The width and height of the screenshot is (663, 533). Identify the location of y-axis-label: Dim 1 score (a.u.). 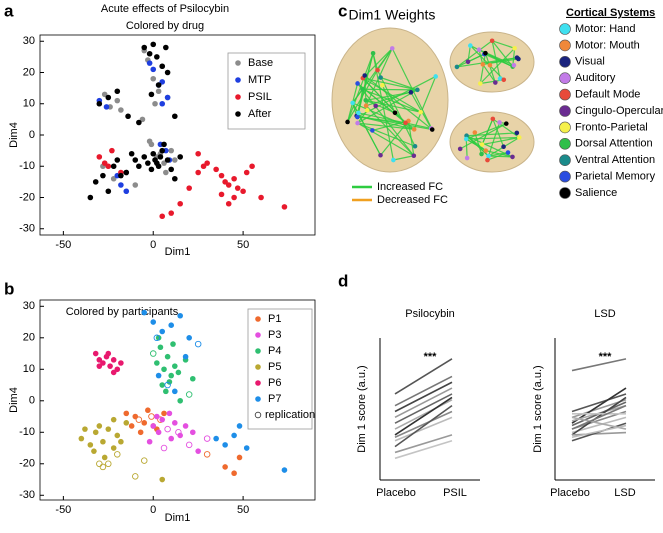
(538, 408).